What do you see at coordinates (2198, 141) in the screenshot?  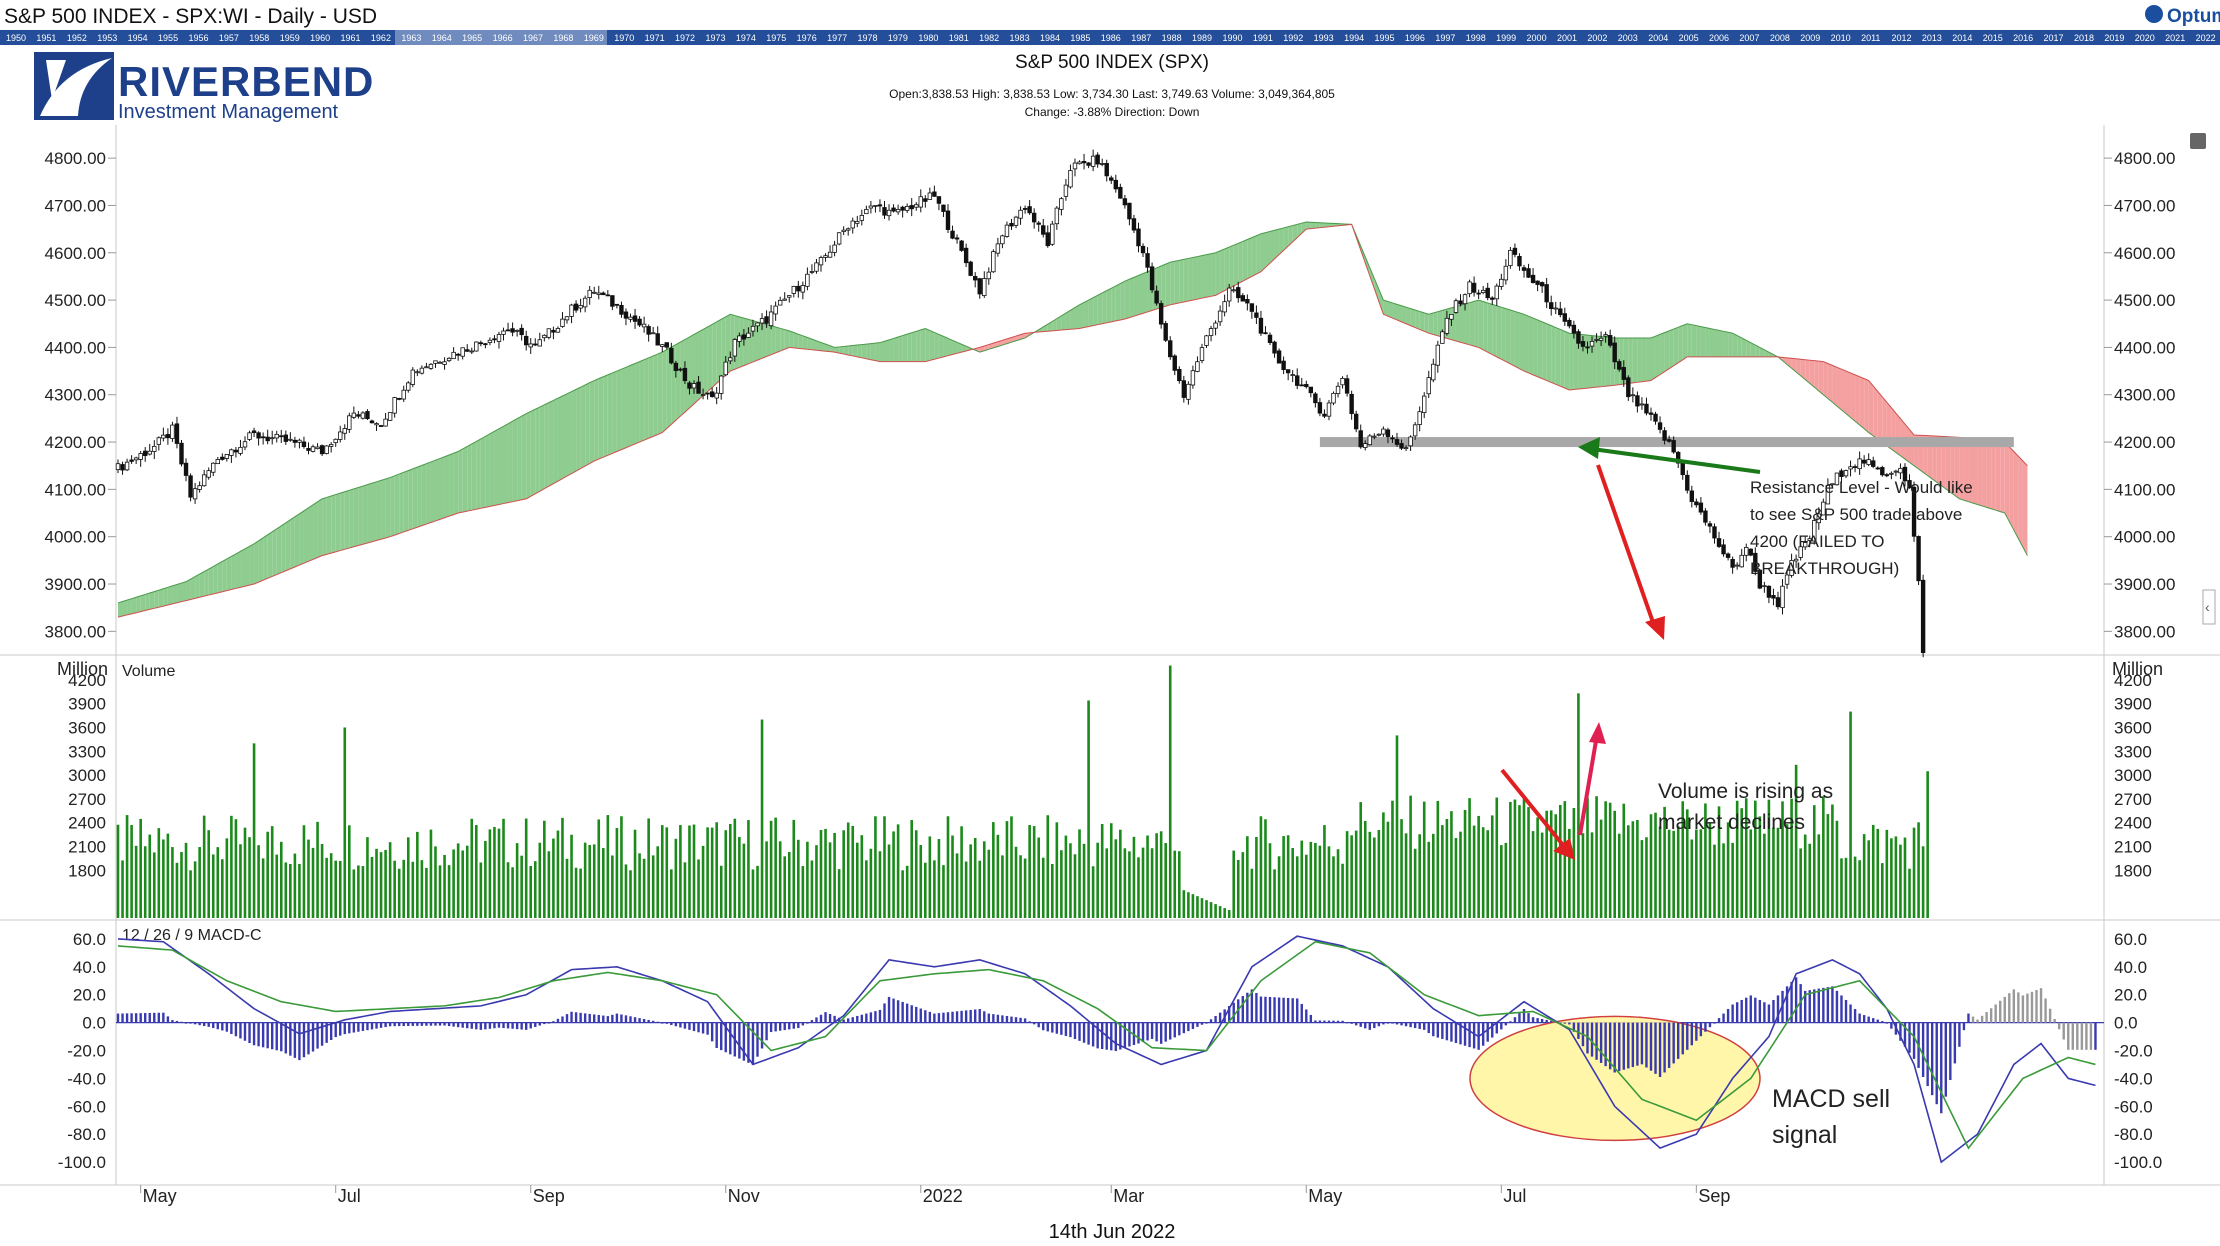 I see `lock-icon` at bounding box center [2198, 141].